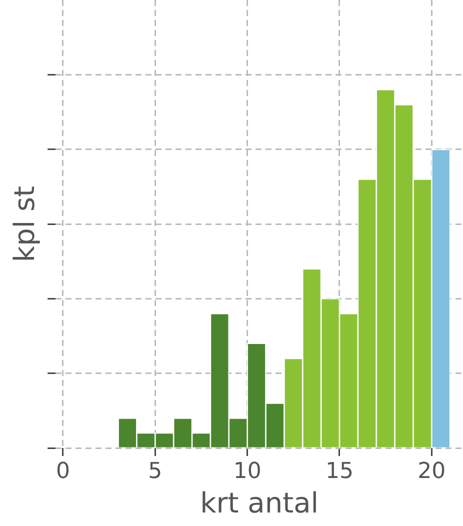 The image size is (463, 526). What do you see at coordinates (259, 503) in the screenshot?
I see `x-axis-title: krt antal` at bounding box center [259, 503].